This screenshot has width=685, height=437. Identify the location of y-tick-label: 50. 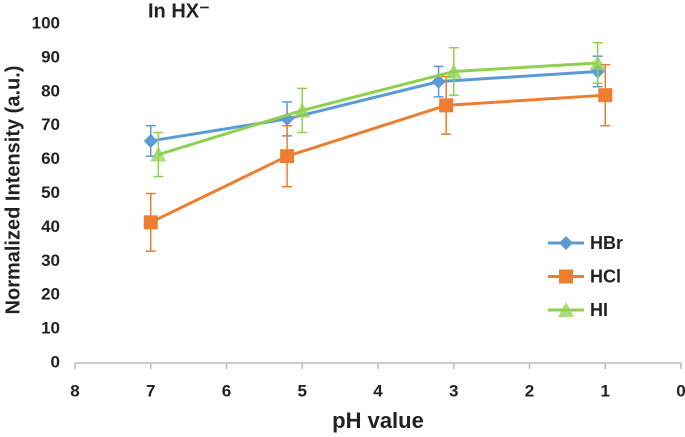
(50, 192).